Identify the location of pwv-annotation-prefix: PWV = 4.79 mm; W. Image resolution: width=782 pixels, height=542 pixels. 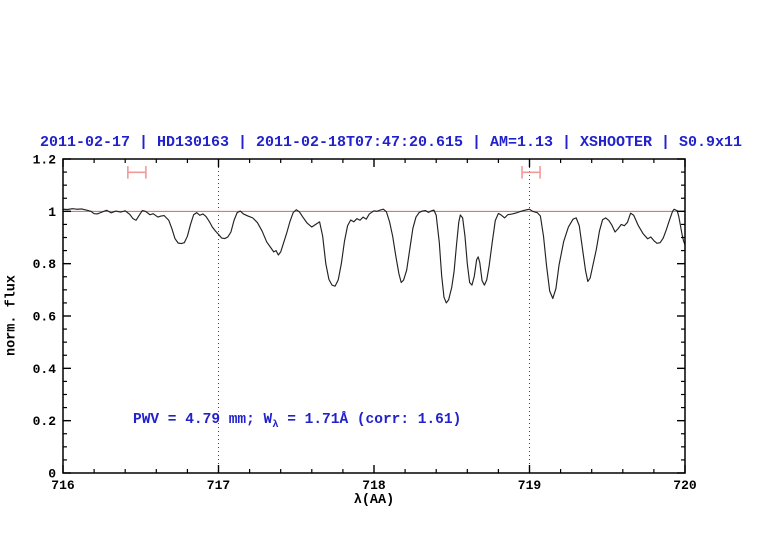
(203, 420).